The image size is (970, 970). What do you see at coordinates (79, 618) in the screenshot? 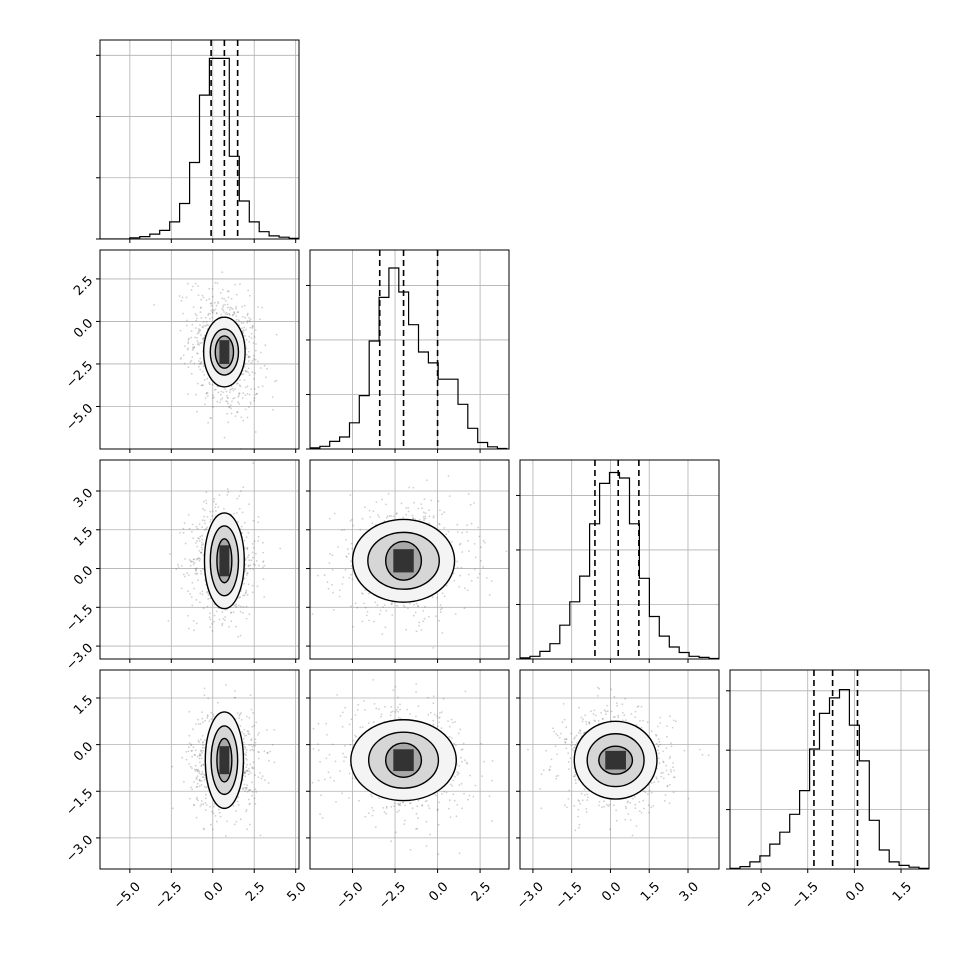
I see `y-tick-label: −1.5` at bounding box center [79, 618].